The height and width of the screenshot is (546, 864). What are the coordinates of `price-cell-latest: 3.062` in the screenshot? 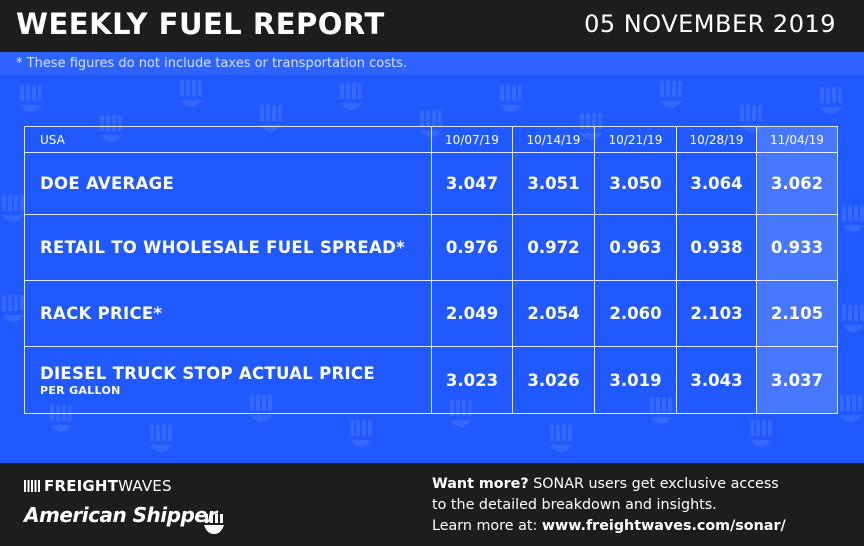 It's located at (797, 183).